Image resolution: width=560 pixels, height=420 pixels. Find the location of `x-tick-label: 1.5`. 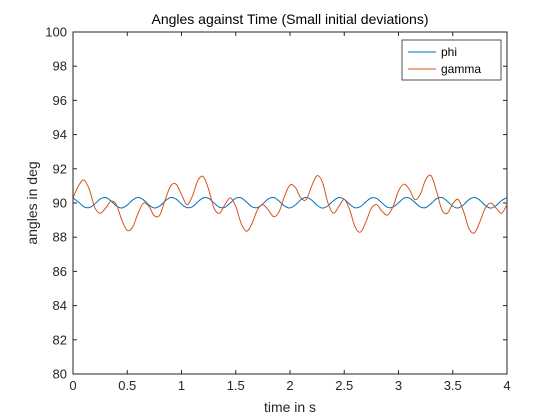

x-tick-label: 1.5 is located at coordinates (236, 385).